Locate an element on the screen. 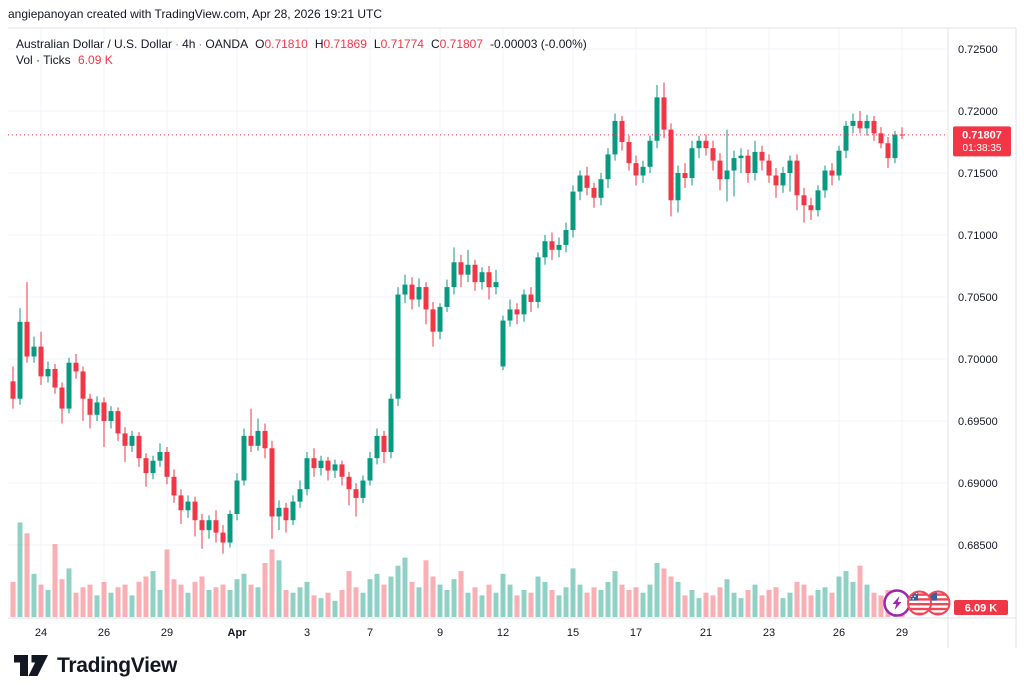  high-label: H is located at coordinates (319, 44).